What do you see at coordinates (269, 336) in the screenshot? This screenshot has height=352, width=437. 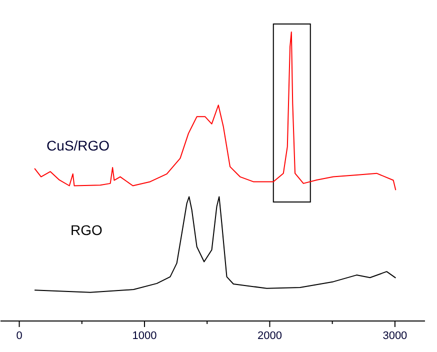 I see `x-tick-label: 2000` at bounding box center [269, 336].